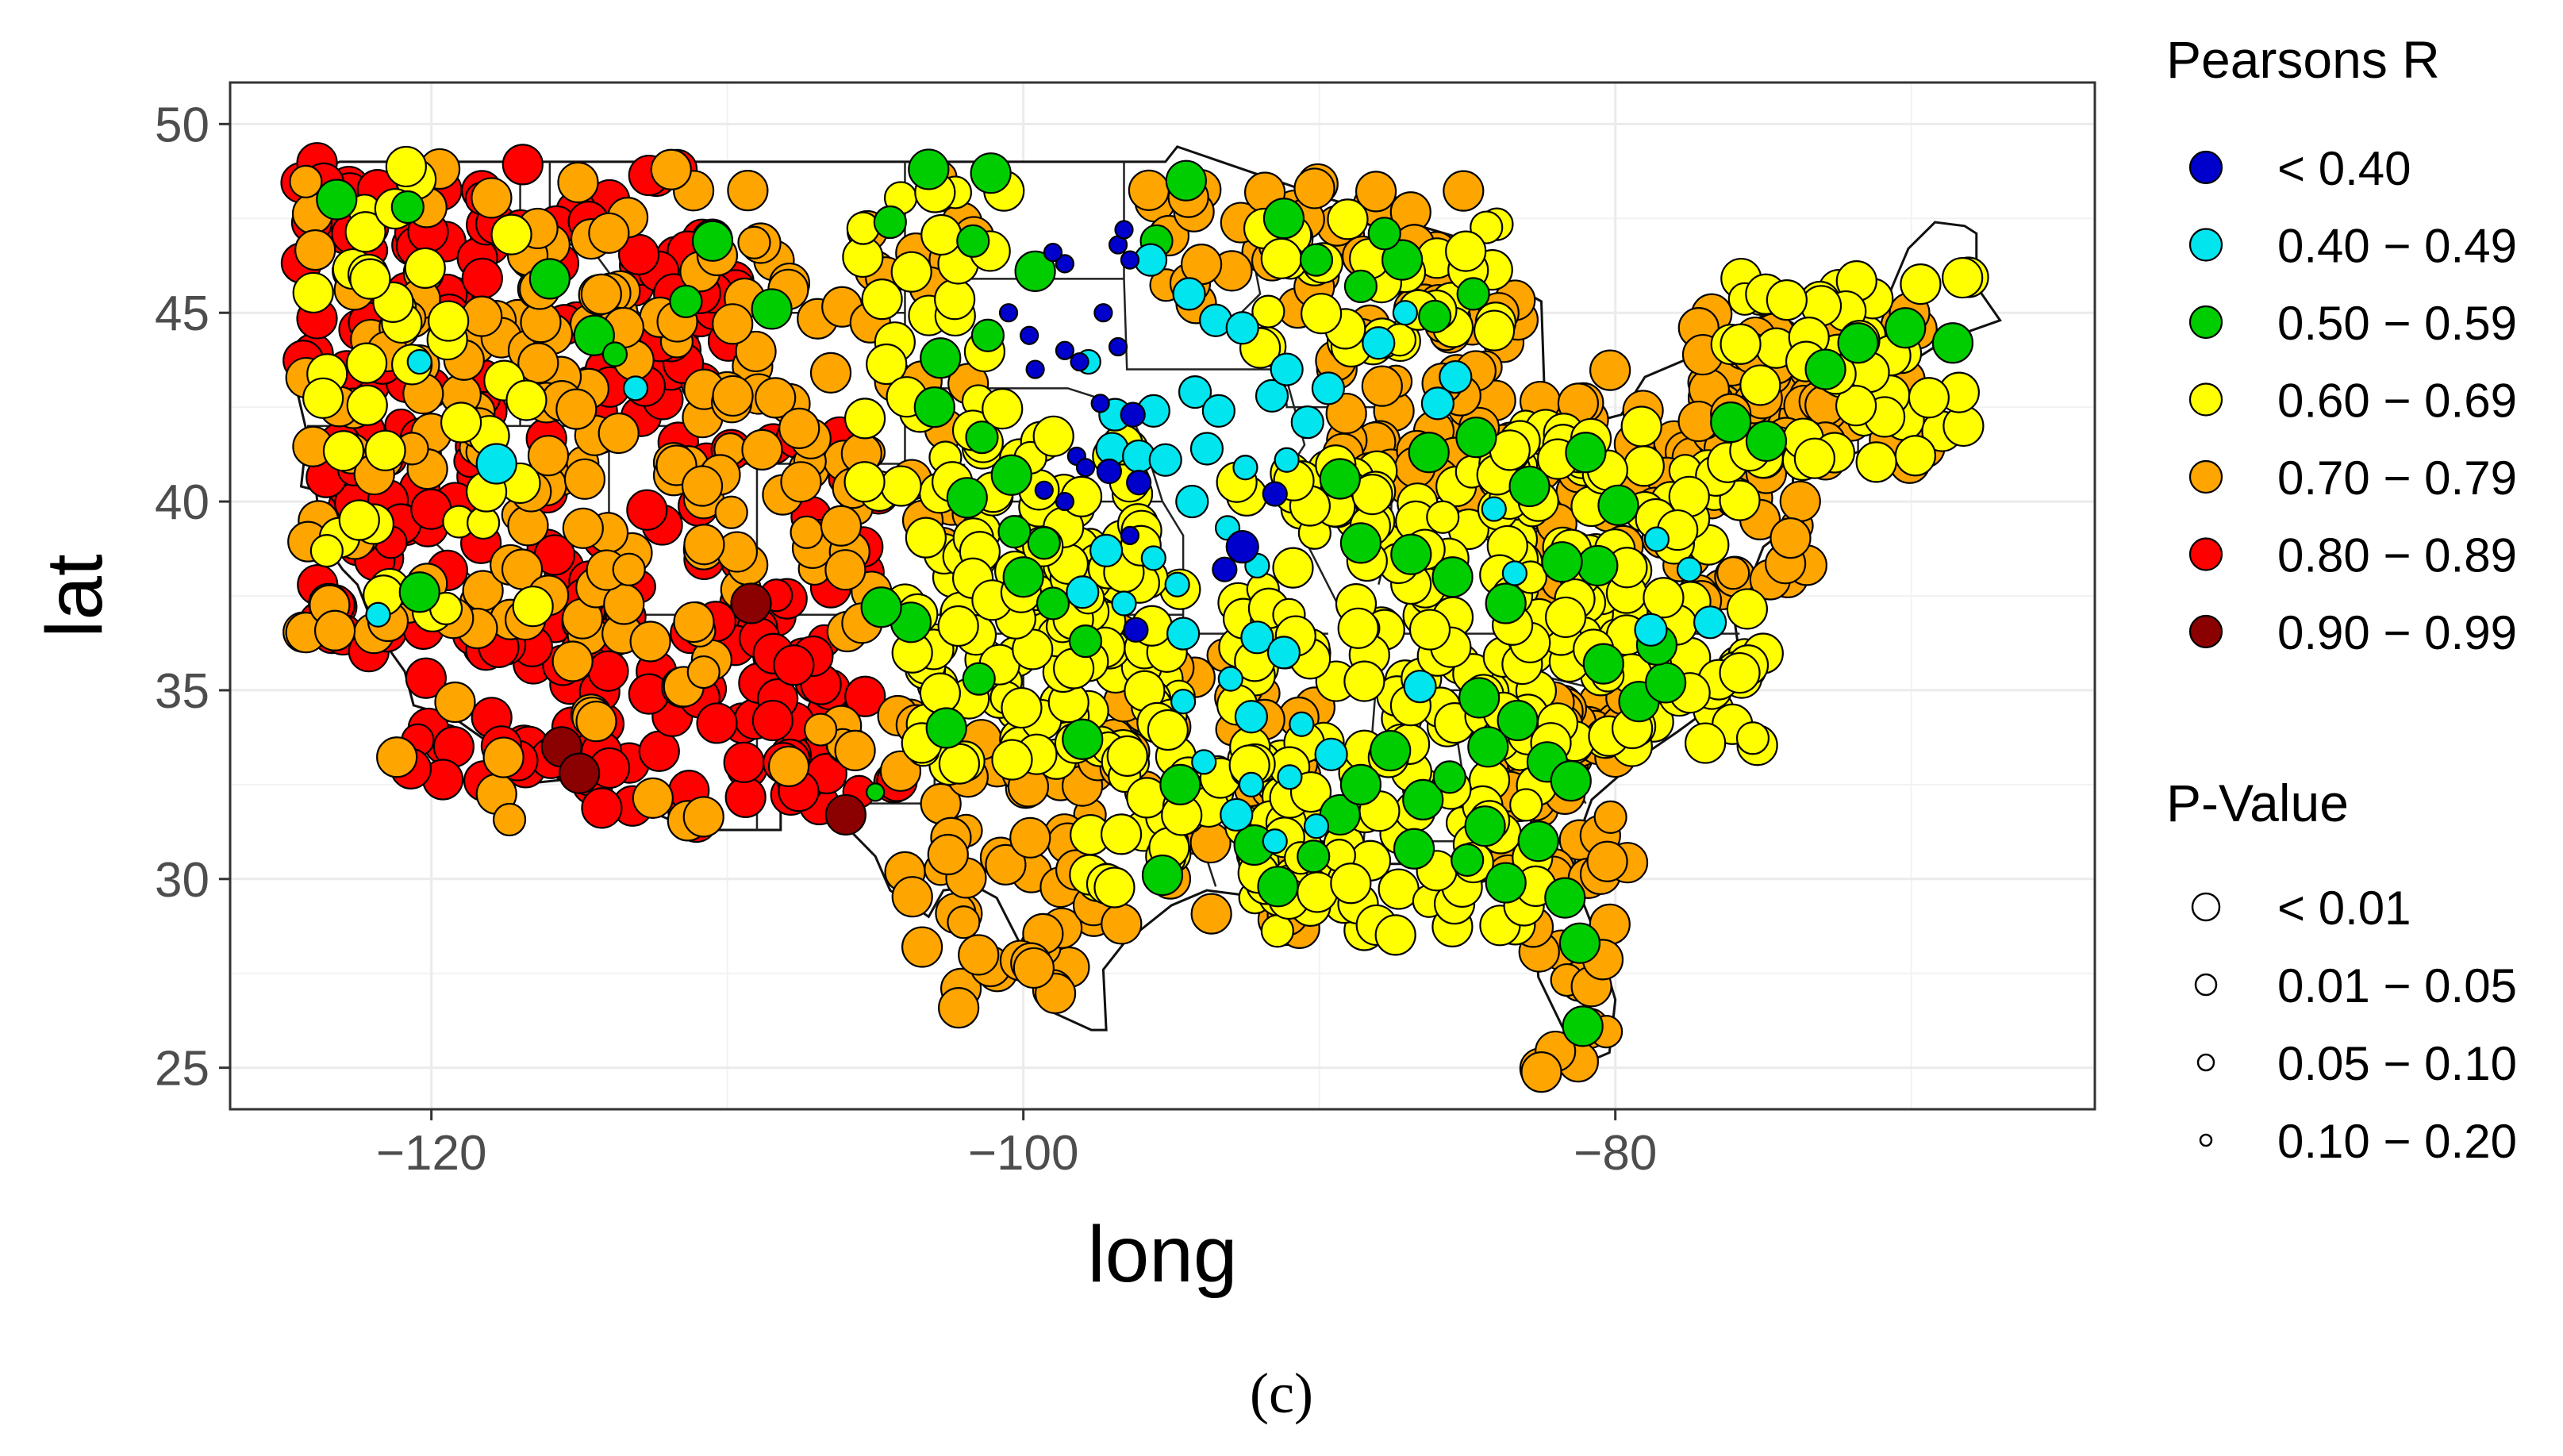  Describe the element at coordinates (2397, 1063) in the screenshot. I see `legend-size-label: 0.05 − 0.10` at that location.